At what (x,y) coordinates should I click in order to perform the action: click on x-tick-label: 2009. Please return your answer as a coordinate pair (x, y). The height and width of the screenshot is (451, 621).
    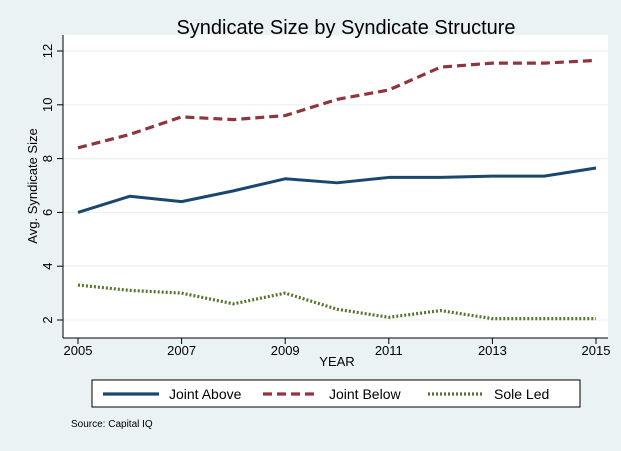
    Looking at the image, I should click on (285, 350).